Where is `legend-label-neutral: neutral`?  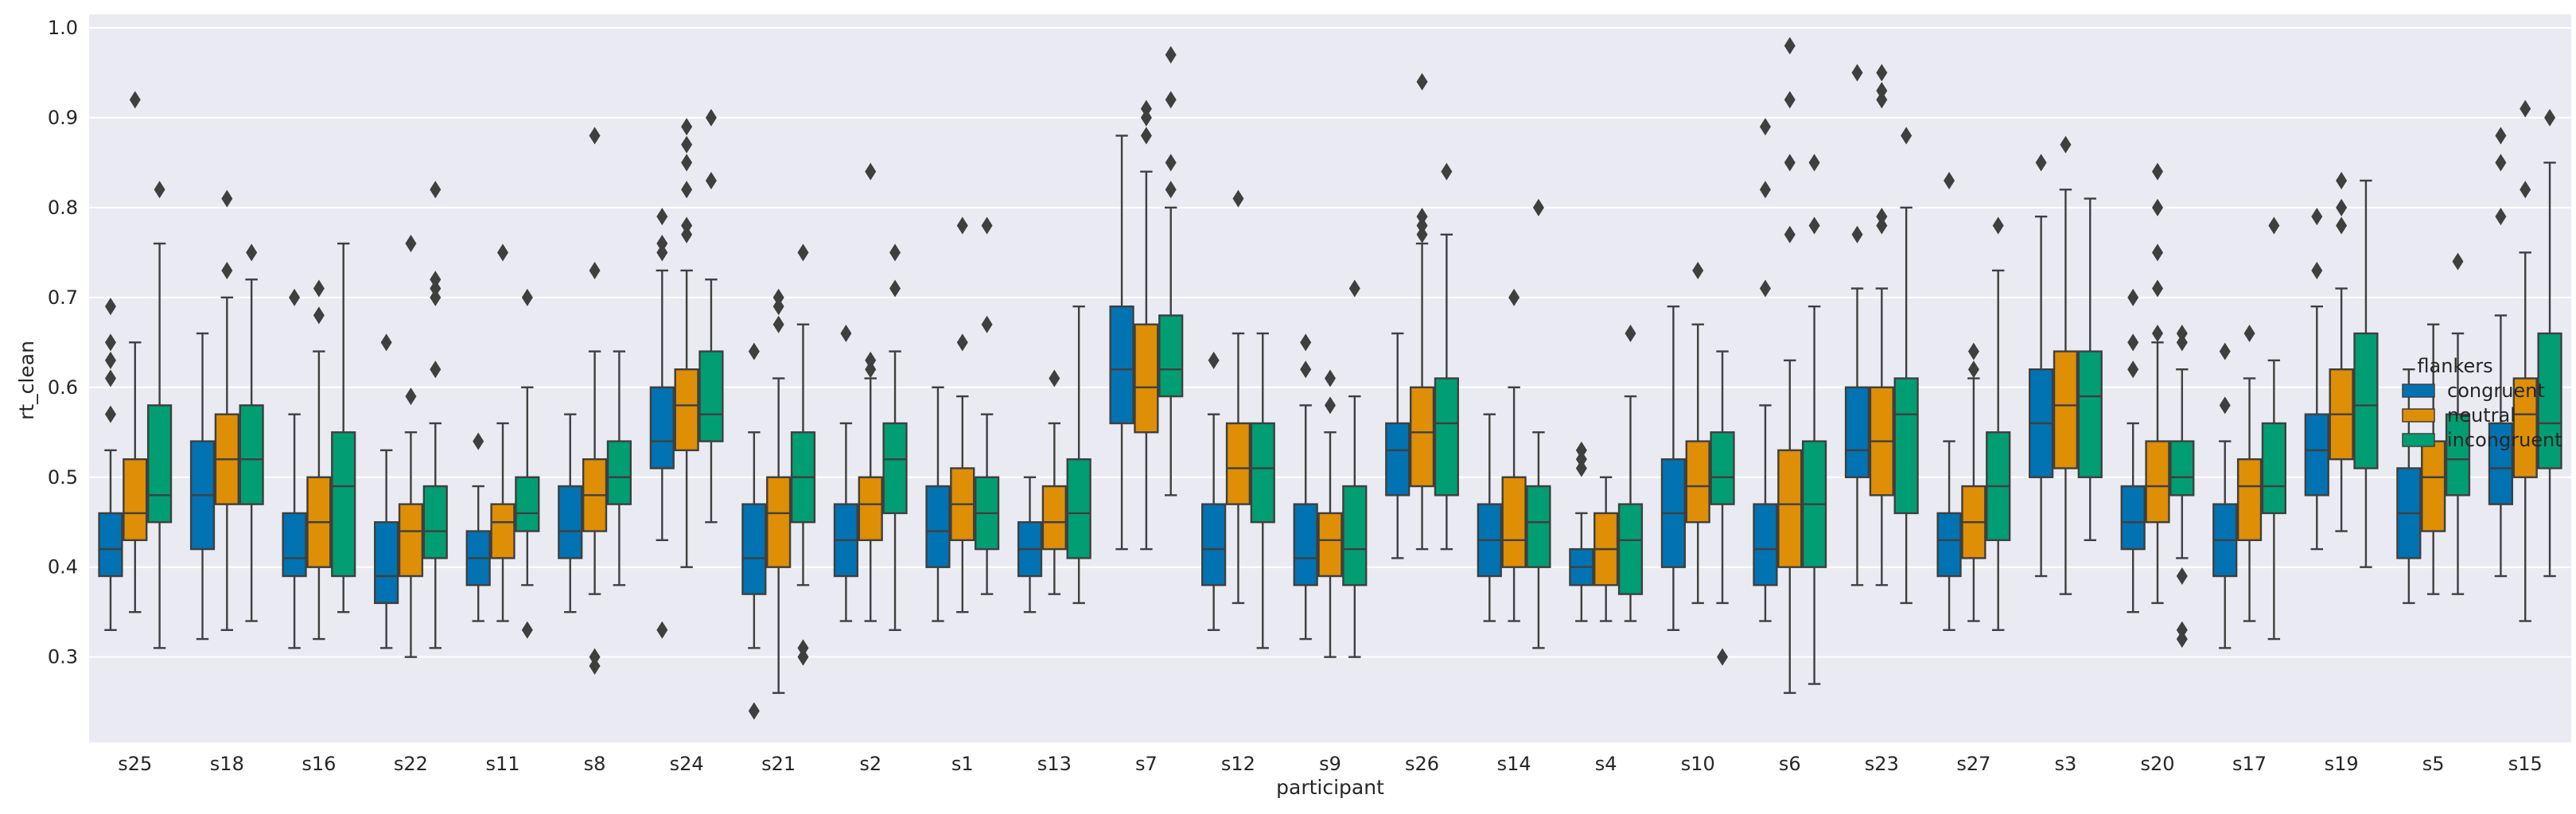 legend-label-neutral: neutral is located at coordinates (2482, 415).